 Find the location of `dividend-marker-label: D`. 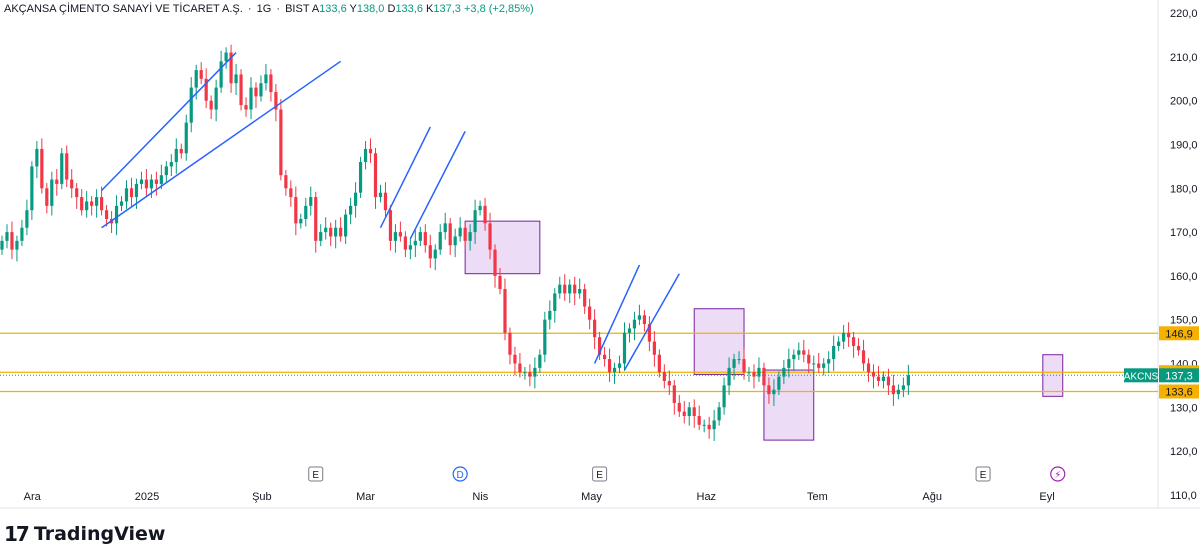

dividend-marker-label: D is located at coordinates (460, 475).